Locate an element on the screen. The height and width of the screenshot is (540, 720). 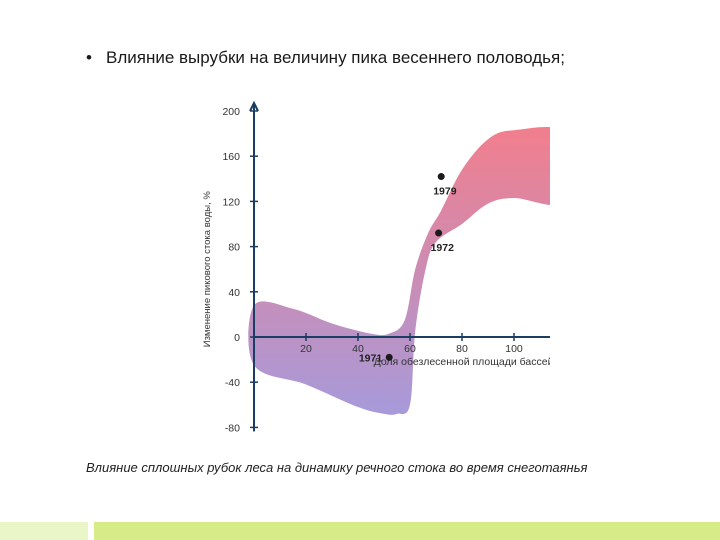
y-tick-label: 120 is located at coordinates (231, 202).